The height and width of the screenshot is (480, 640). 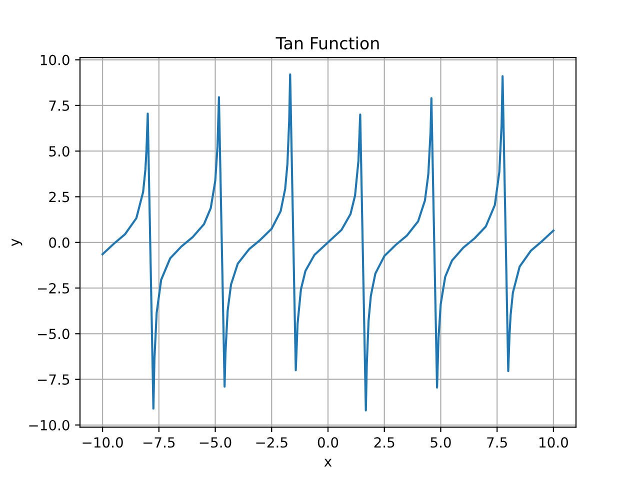 What do you see at coordinates (216, 442) in the screenshot?
I see `x-tick-label: −5.0` at bounding box center [216, 442].